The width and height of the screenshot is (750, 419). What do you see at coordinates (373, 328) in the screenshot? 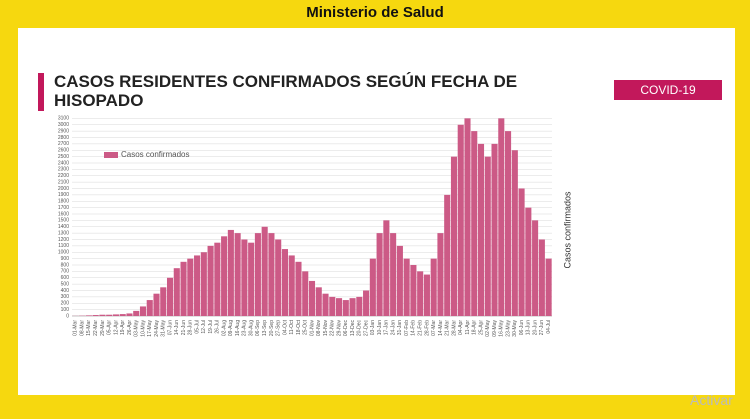
I see `x-tick-label: 03-Jan` at bounding box center [373, 328].